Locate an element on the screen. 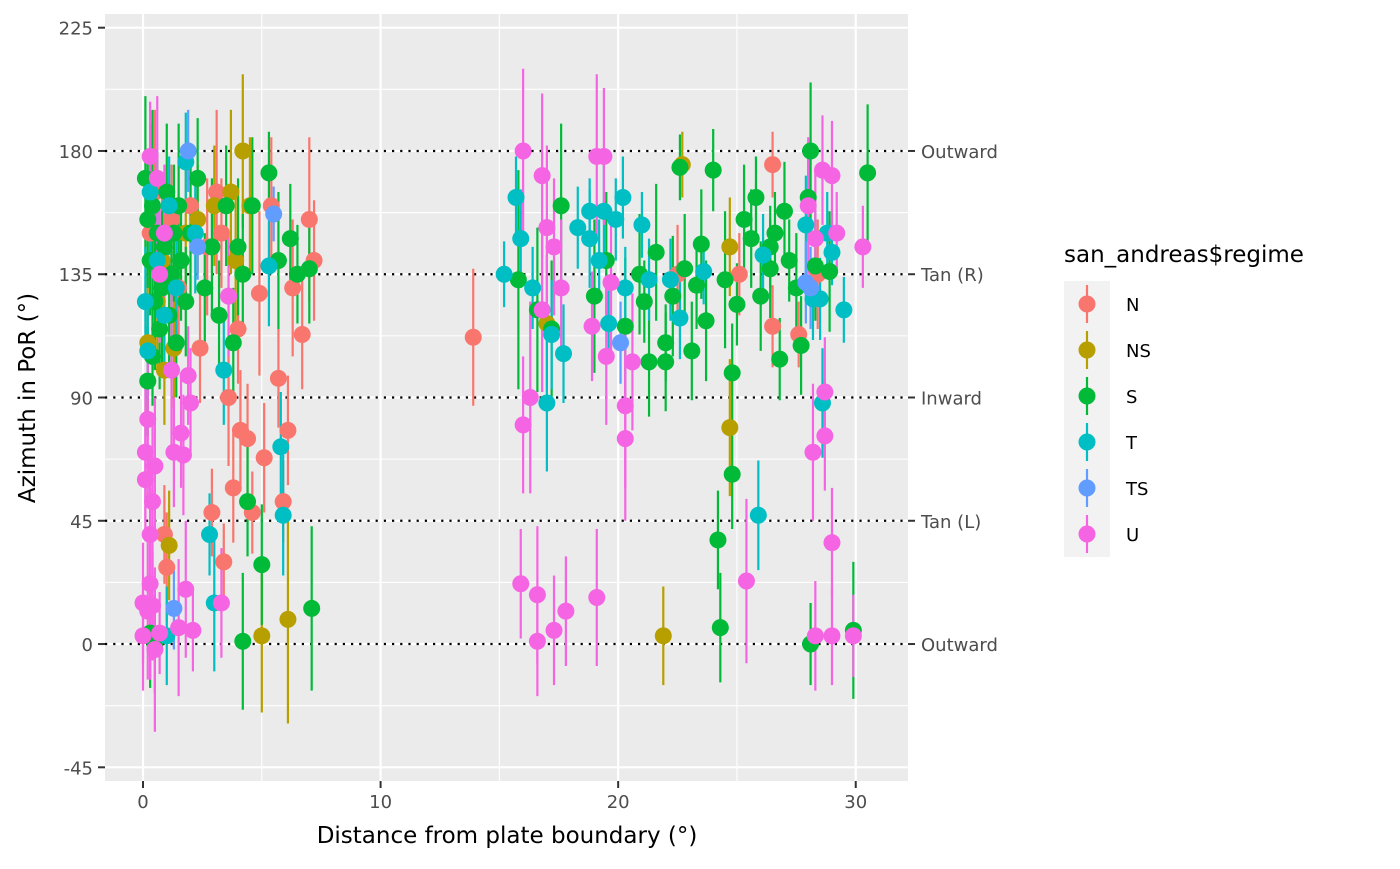 This screenshot has height=869, width=1400. reference-label: Tan (R) is located at coordinates (952, 275).